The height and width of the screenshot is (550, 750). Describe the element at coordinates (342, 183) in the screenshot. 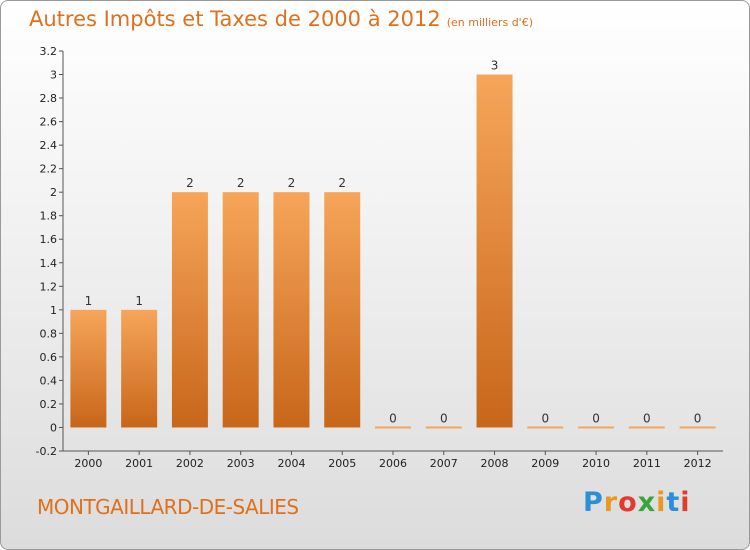

I see `data-label-2005: 2` at that location.